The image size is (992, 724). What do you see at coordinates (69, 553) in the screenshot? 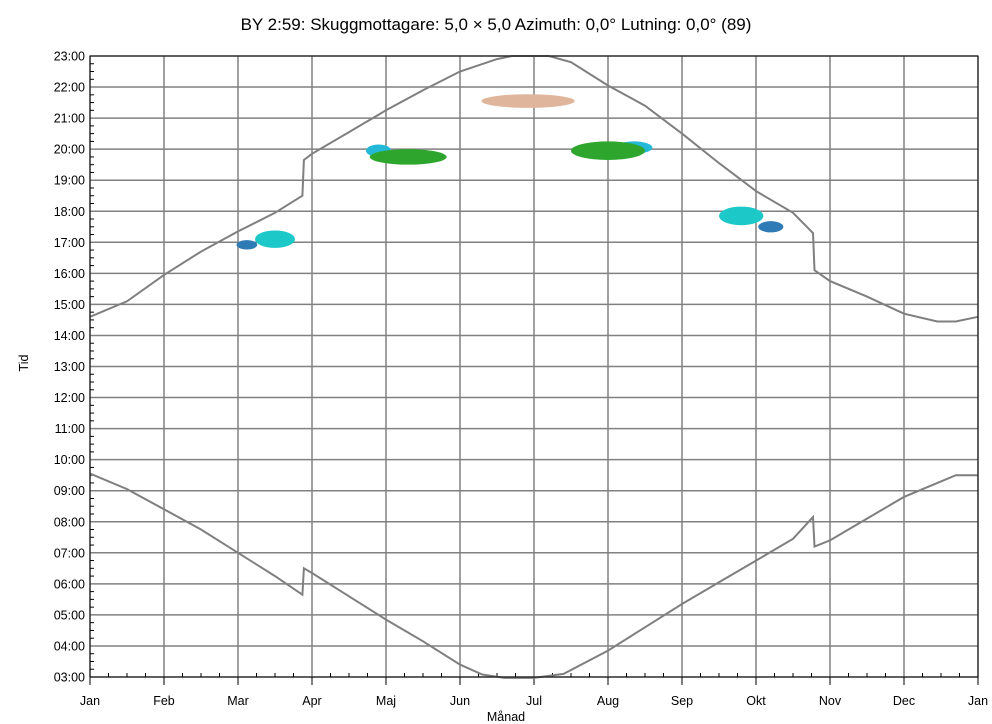
I see `y-tick-label: 07:00` at bounding box center [69, 553].